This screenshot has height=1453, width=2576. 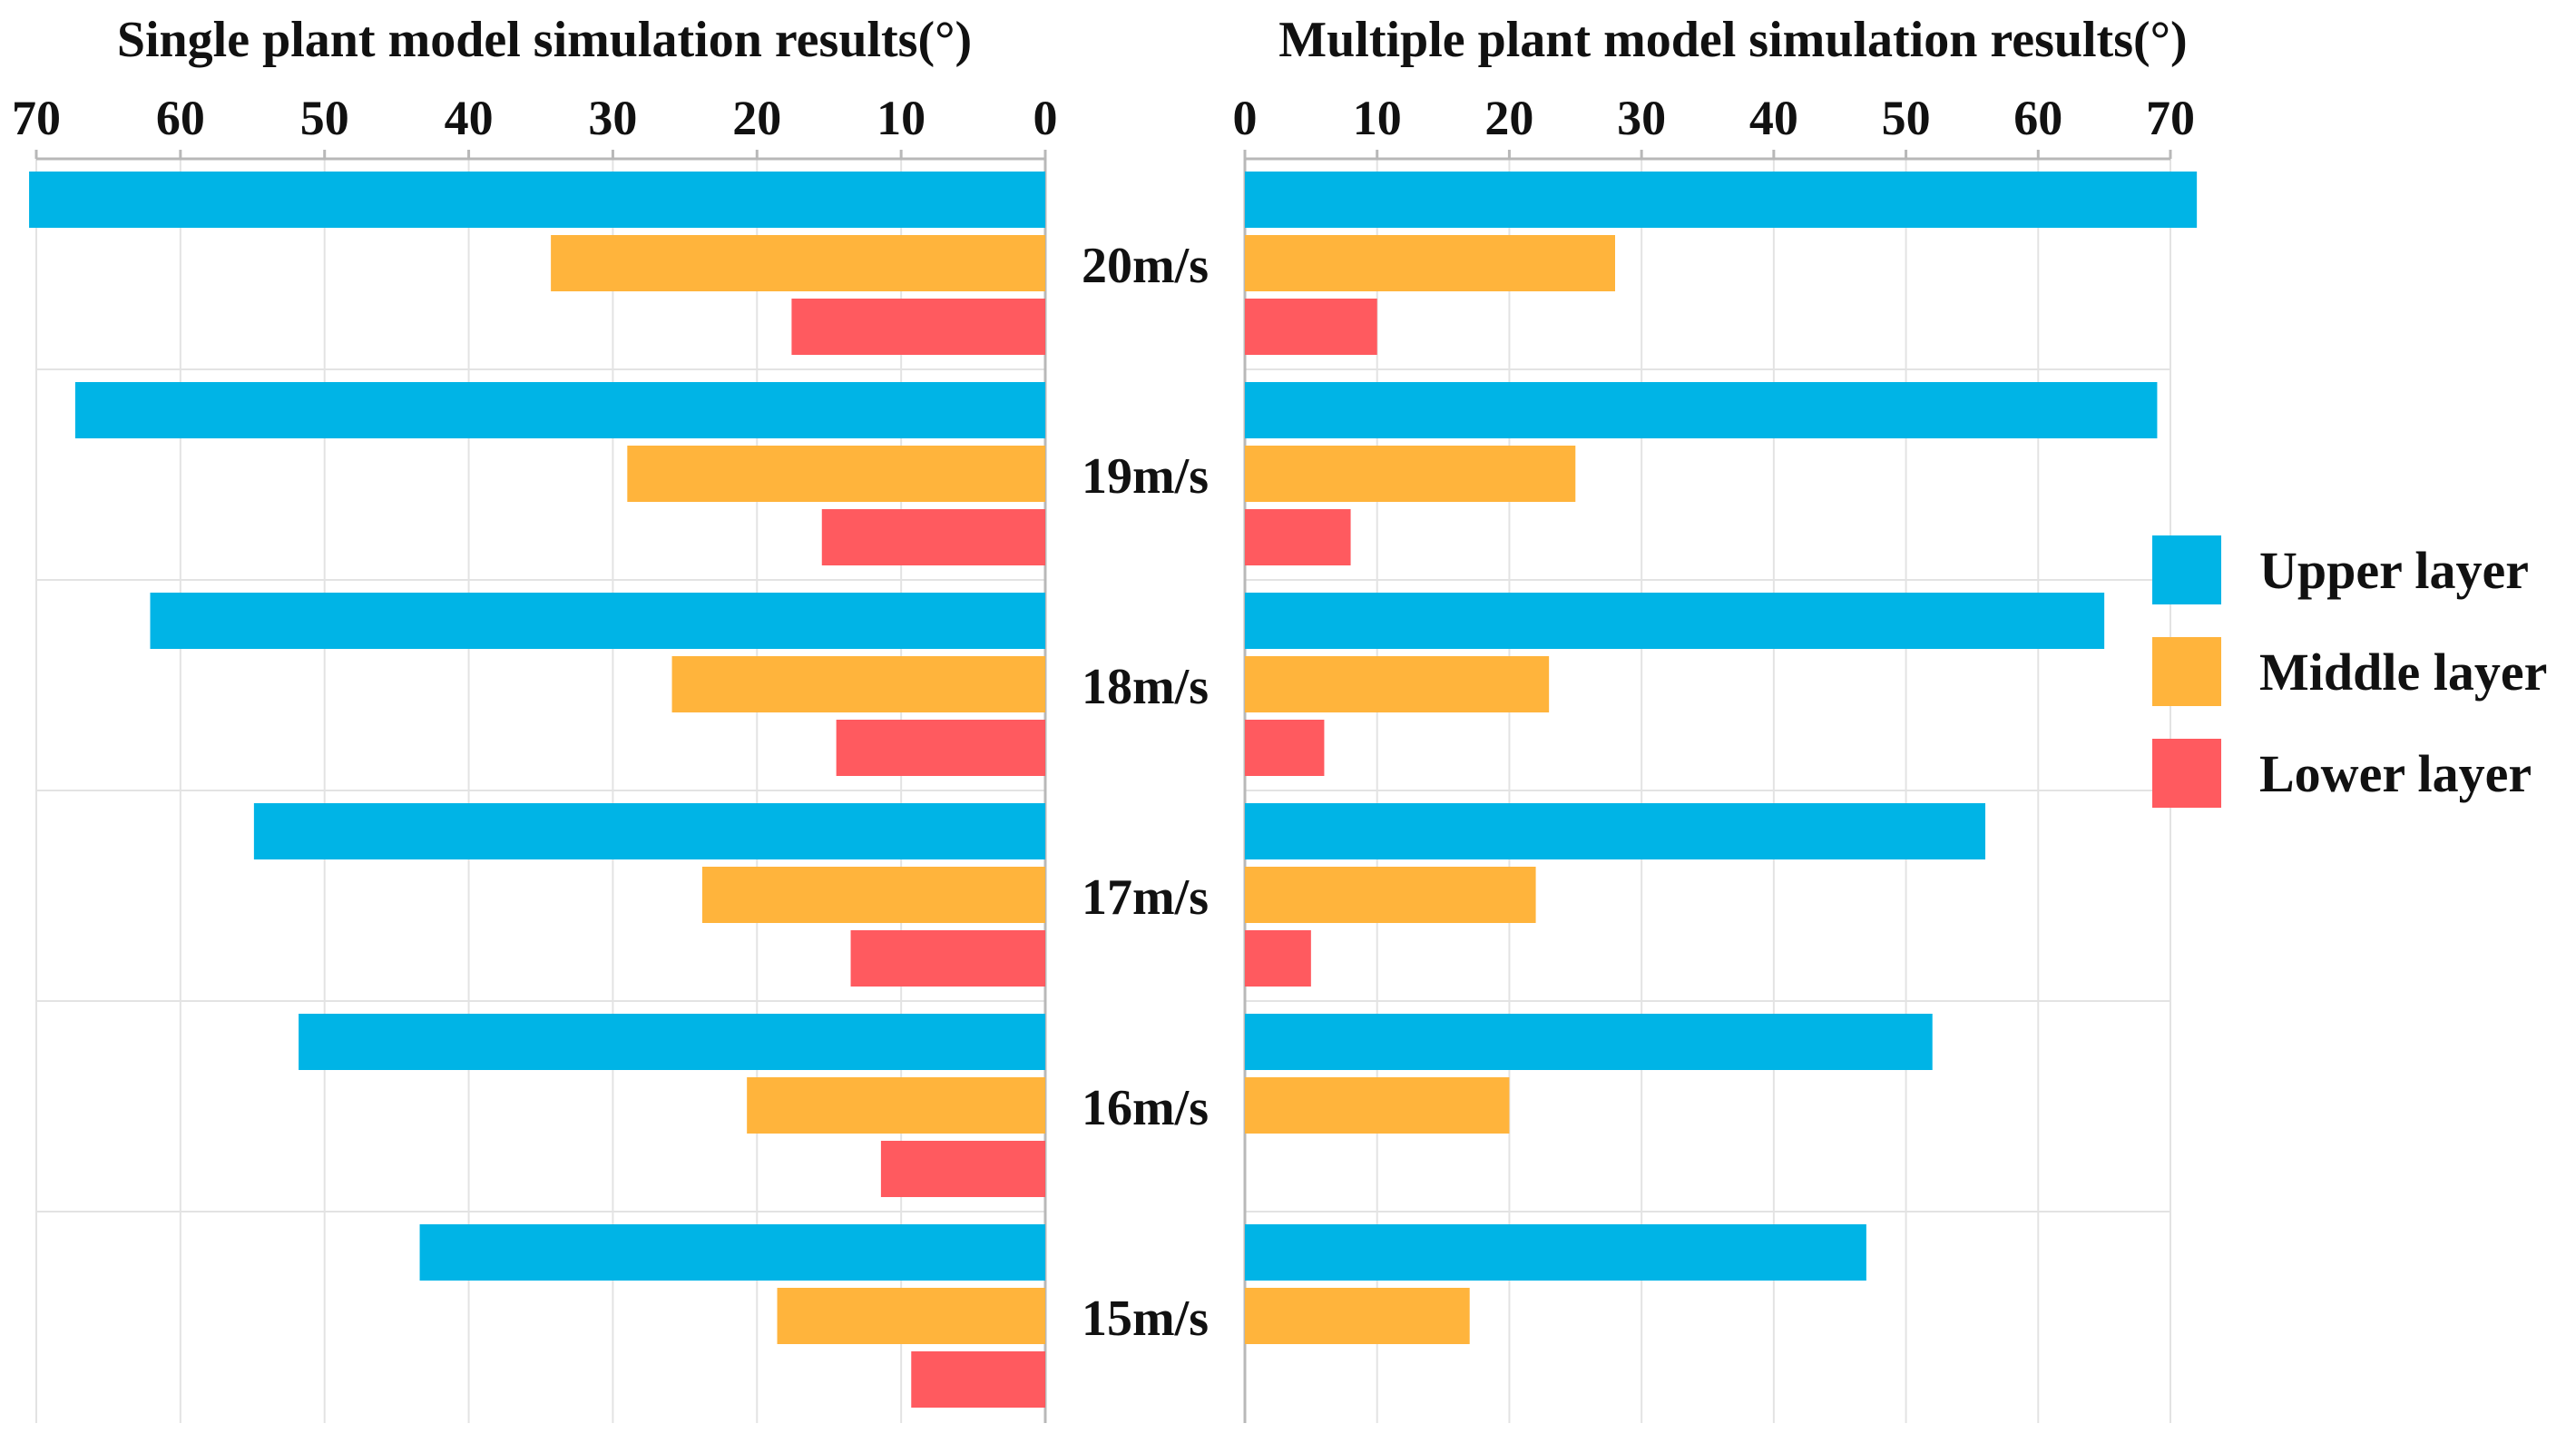 What do you see at coordinates (978, 1379) in the screenshot?
I see `single-plant-bar-lower-layer-15m-s` at bounding box center [978, 1379].